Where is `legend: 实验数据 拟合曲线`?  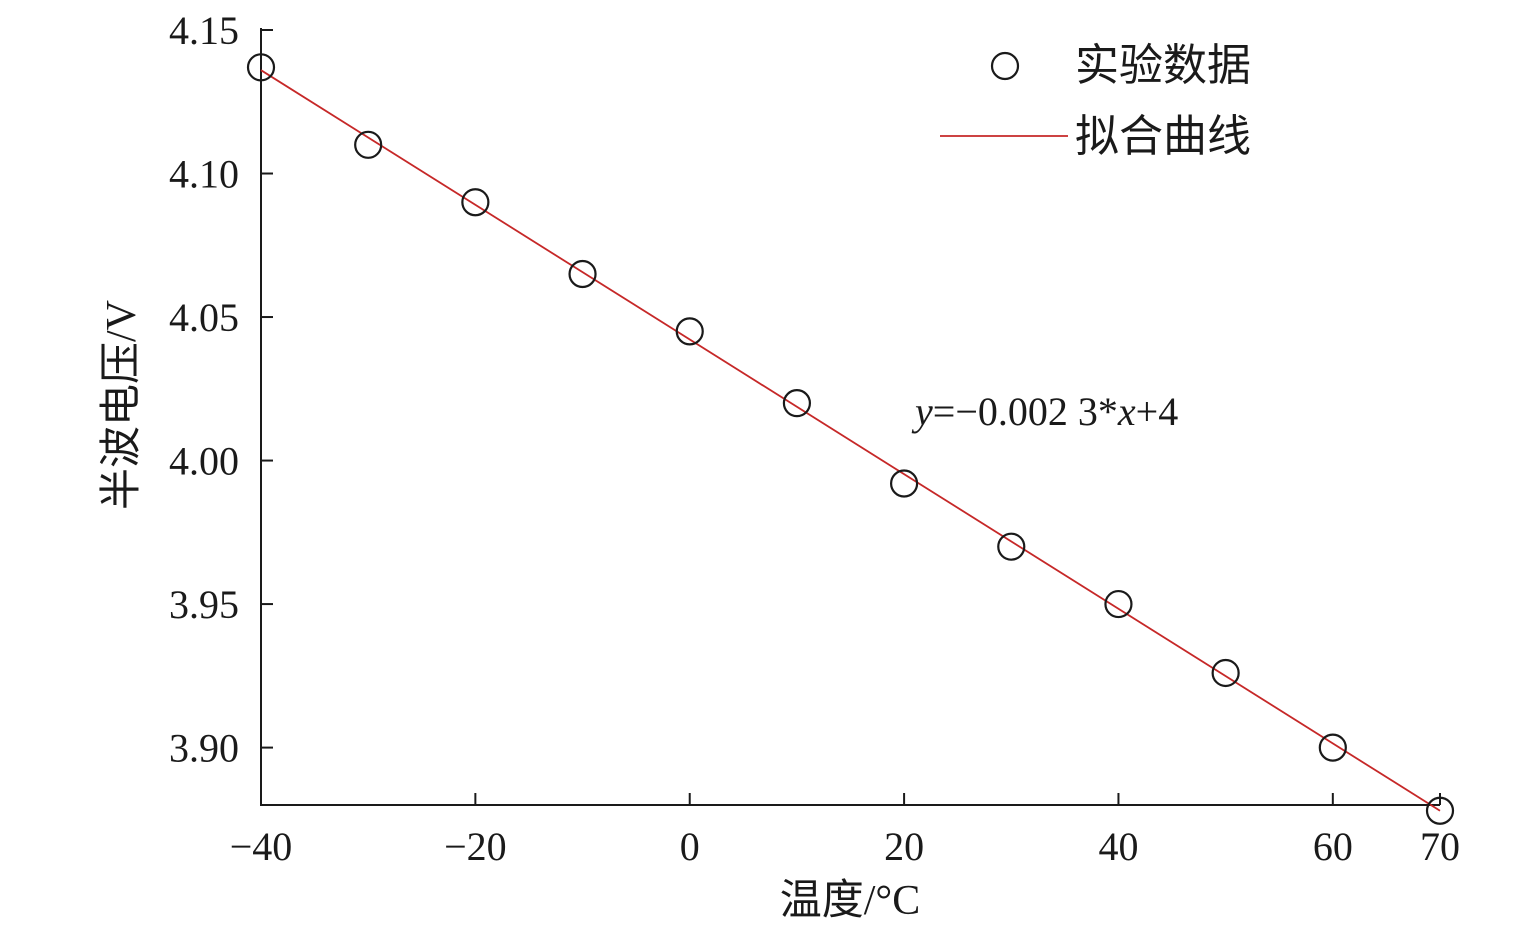
legend: 实验数据 拟合曲线 is located at coordinates (1095, 101).